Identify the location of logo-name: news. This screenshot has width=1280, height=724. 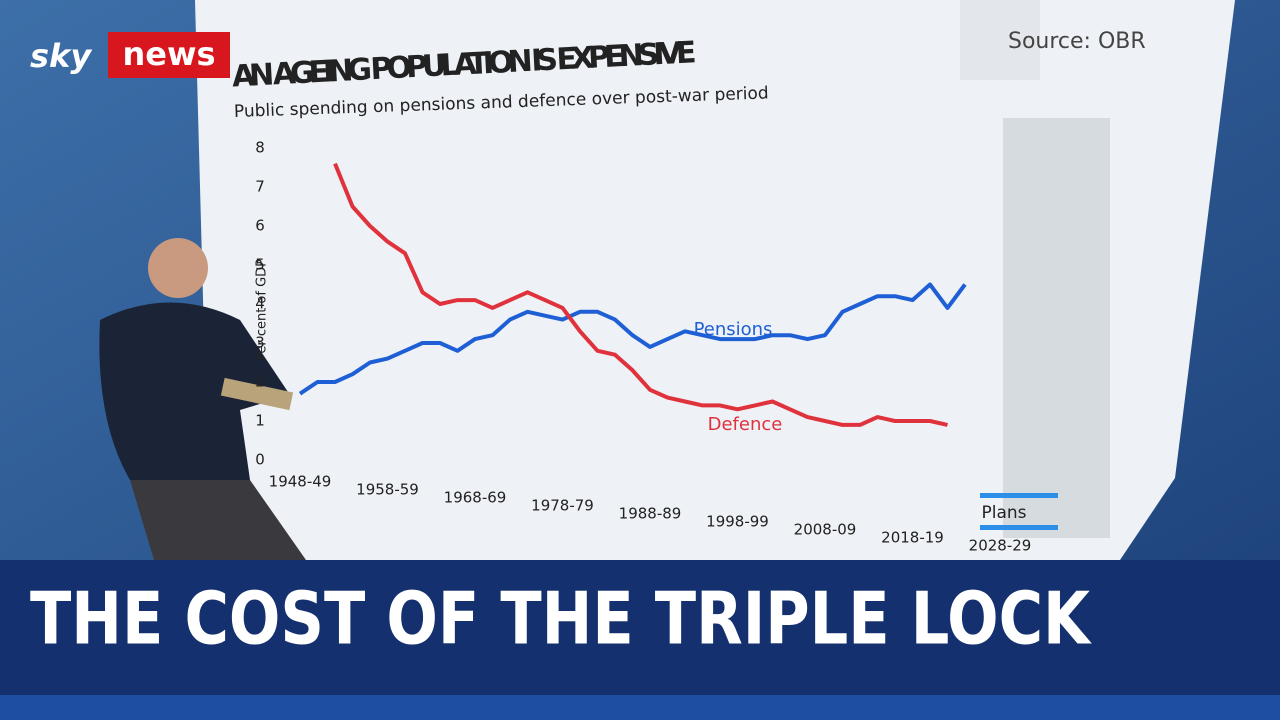
(168, 54).